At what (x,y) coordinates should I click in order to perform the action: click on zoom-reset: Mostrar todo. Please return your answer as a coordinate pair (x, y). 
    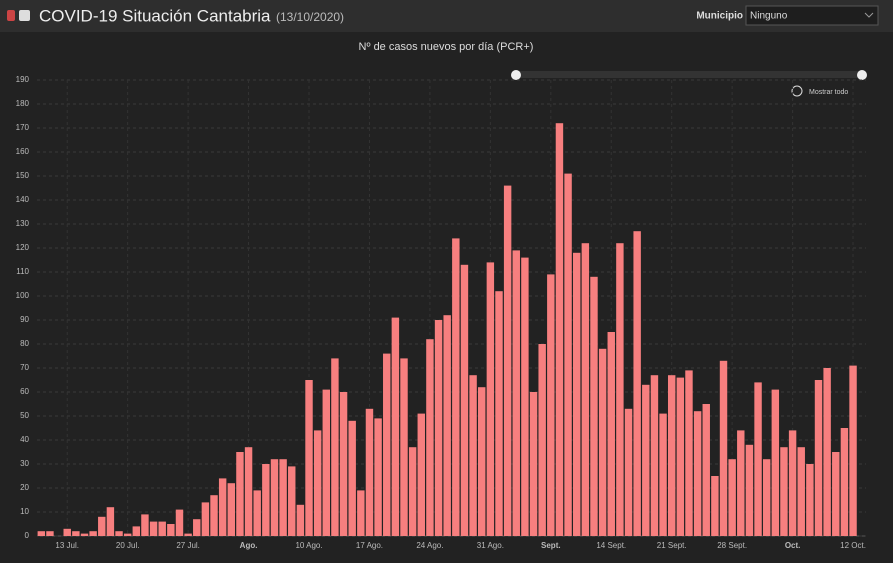
    Looking at the image, I should click on (828, 92).